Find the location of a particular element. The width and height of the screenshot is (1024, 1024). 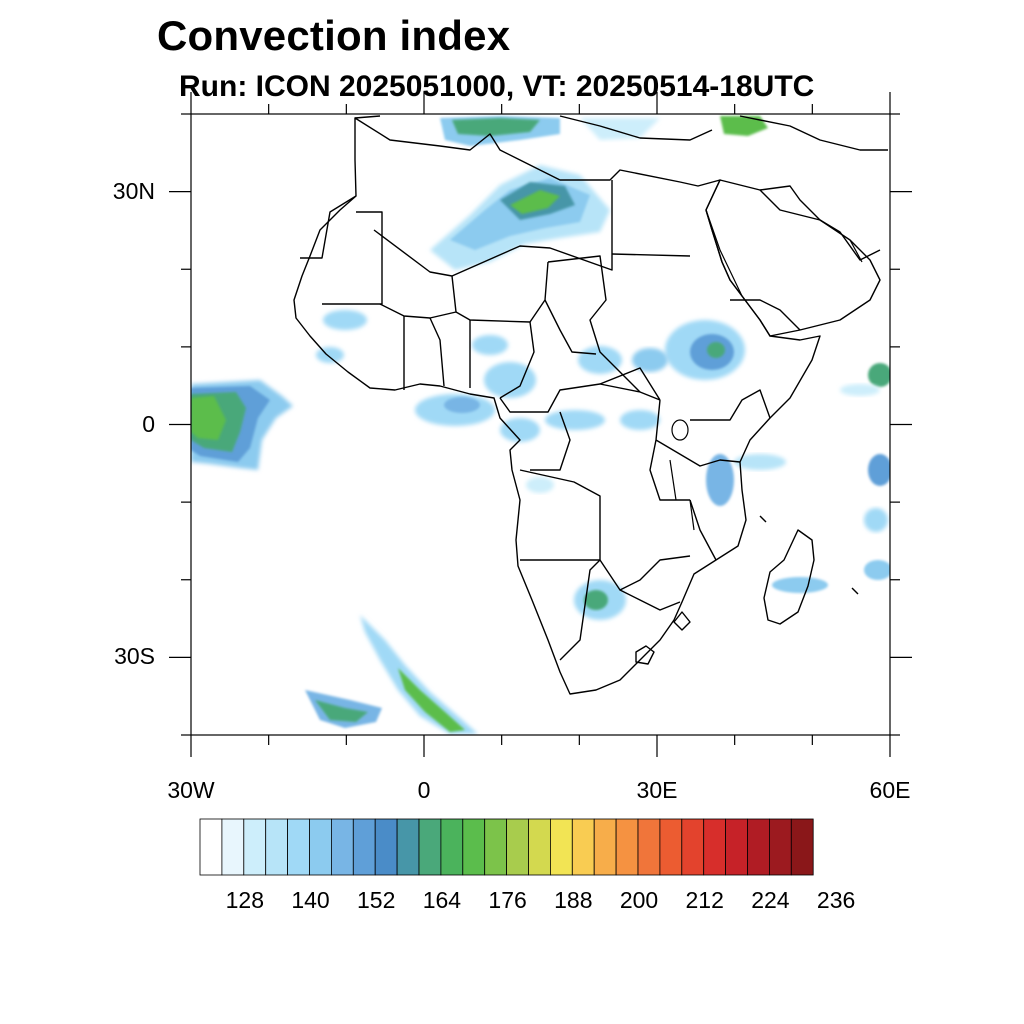

colorbar-label: 212 is located at coordinates (704, 900).